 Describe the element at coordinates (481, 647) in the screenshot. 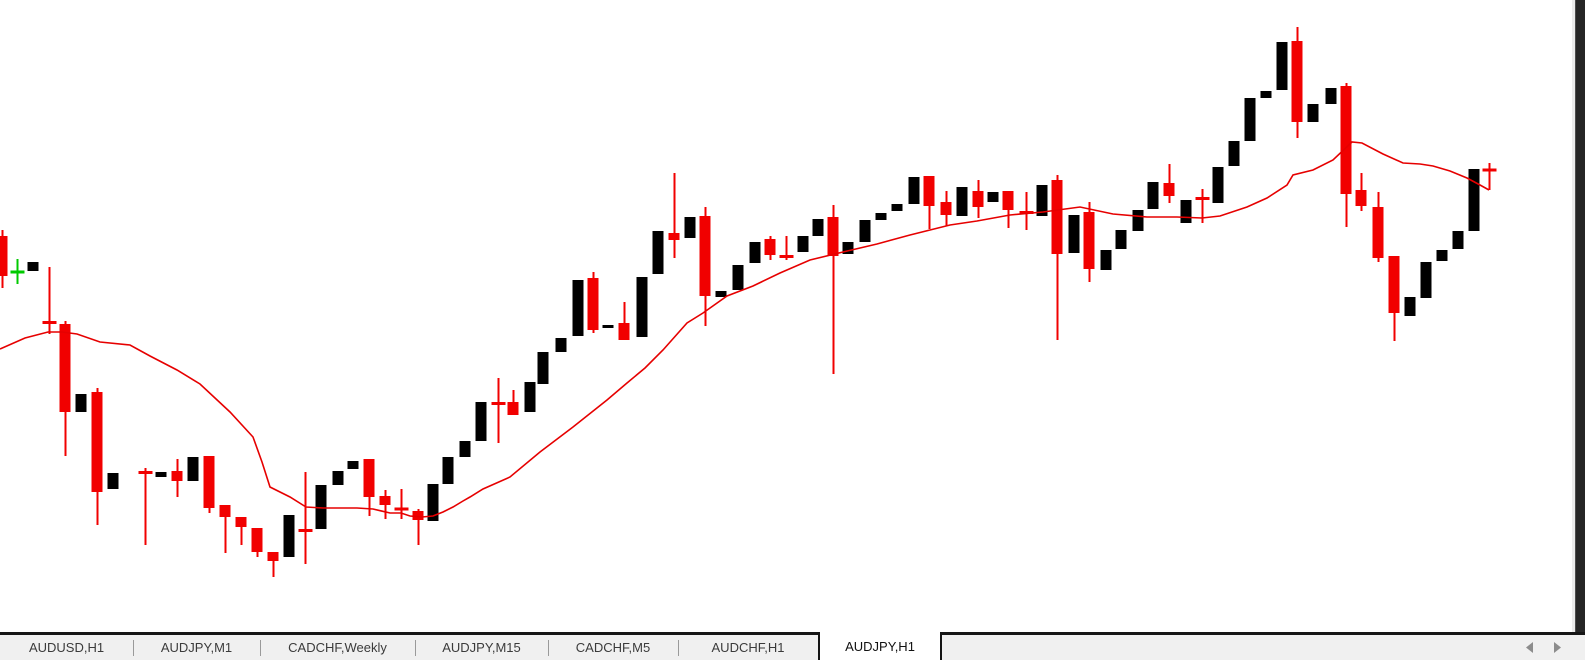

I see `tab-audjpy-m15: AUDJPY,M15` at that location.